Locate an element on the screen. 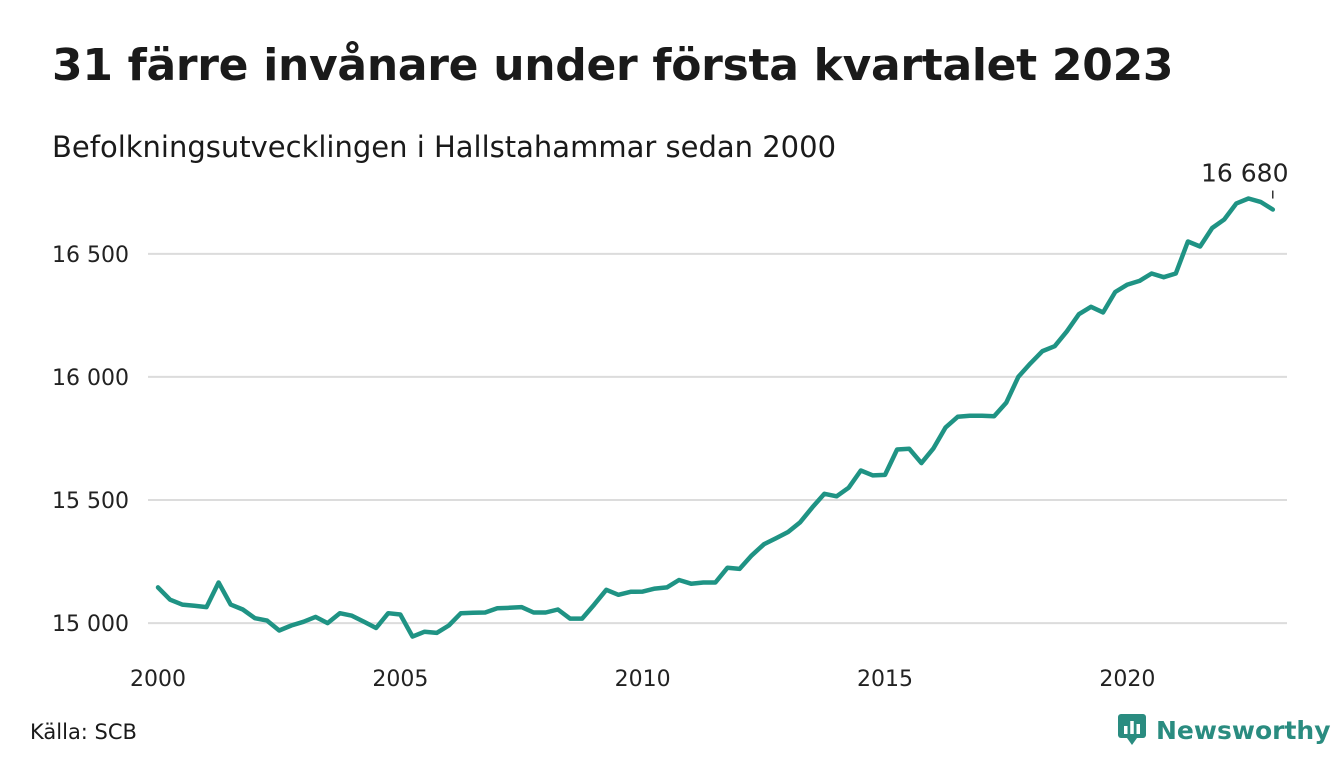  newsworthy-logo-icon is located at coordinates (1132, 729).